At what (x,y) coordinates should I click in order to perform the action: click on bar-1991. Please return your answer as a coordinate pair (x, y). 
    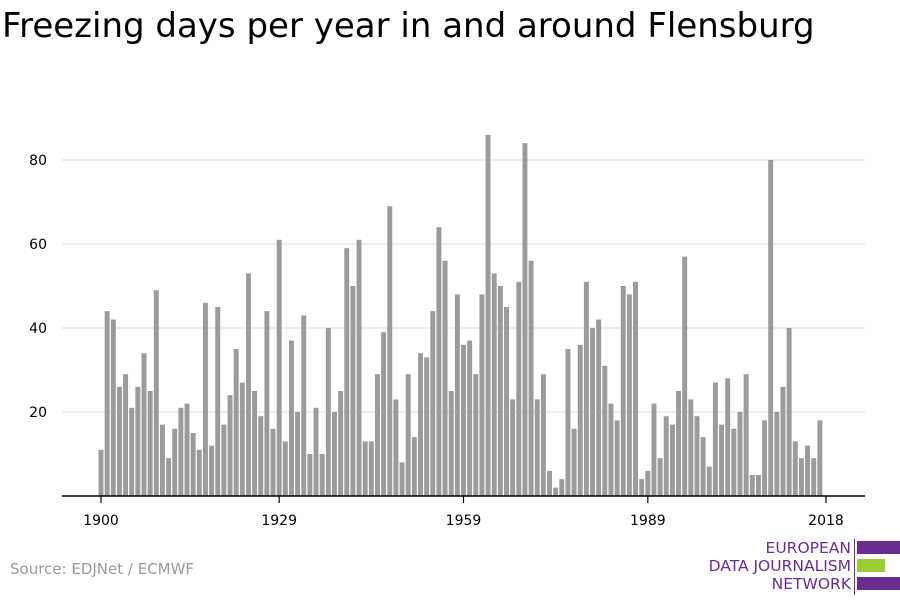
    Looking at the image, I should click on (660, 477).